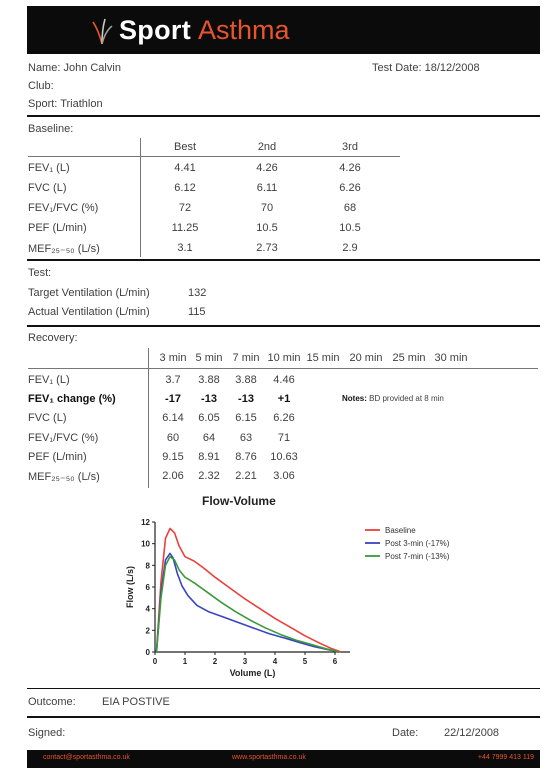 The width and height of the screenshot is (550, 768). I want to click on footer-email: contact@sportasthma.co.uk, so click(86, 757).